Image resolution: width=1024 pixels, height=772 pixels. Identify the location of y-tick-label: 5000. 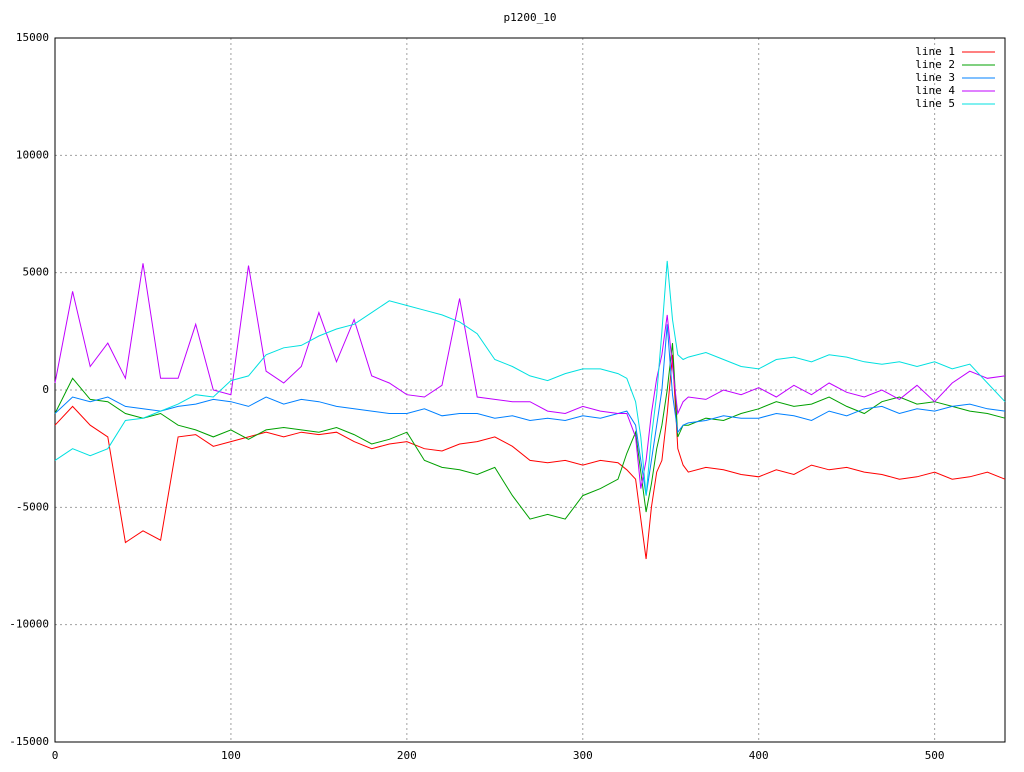
(36, 272).